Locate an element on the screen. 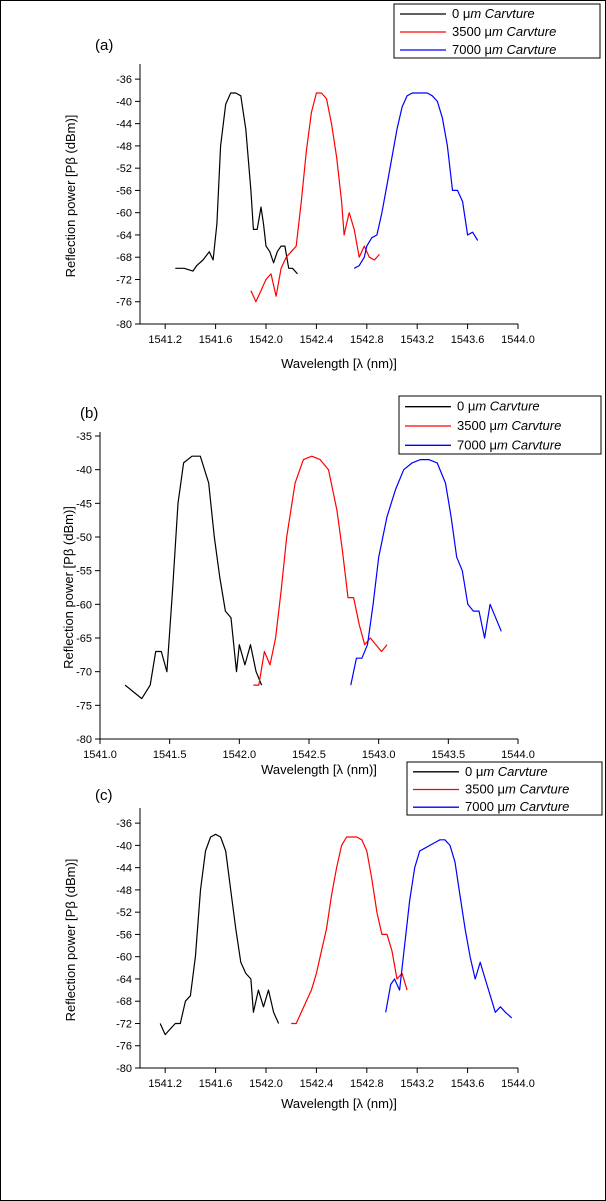  y-tick-label: -56 is located at coordinates (124, 191).